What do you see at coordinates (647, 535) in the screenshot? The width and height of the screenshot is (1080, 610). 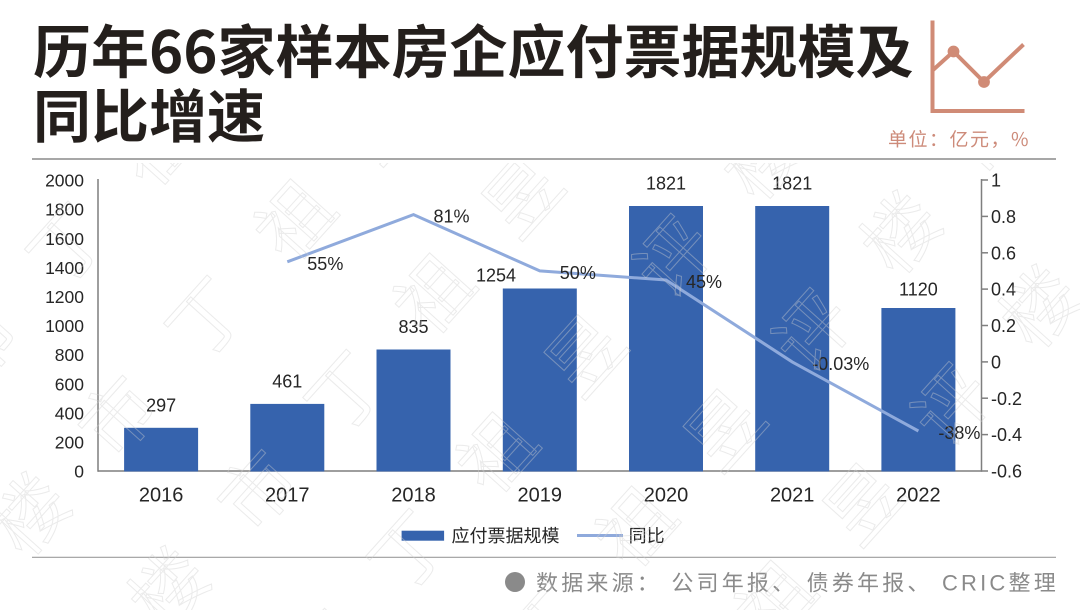 I see `svg-text: 同比` at bounding box center [647, 535].